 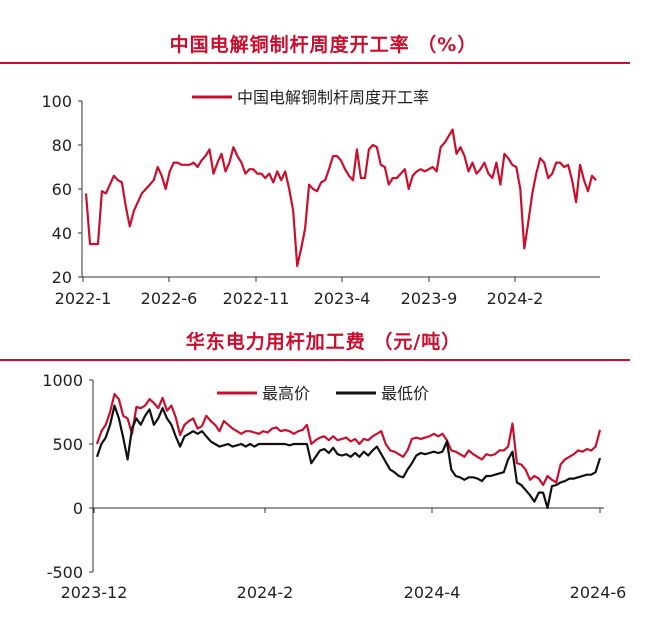 What do you see at coordinates (515, 298) in the screenshot?
I see `chart1-x-tick-label: 2024-2` at bounding box center [515, 298].